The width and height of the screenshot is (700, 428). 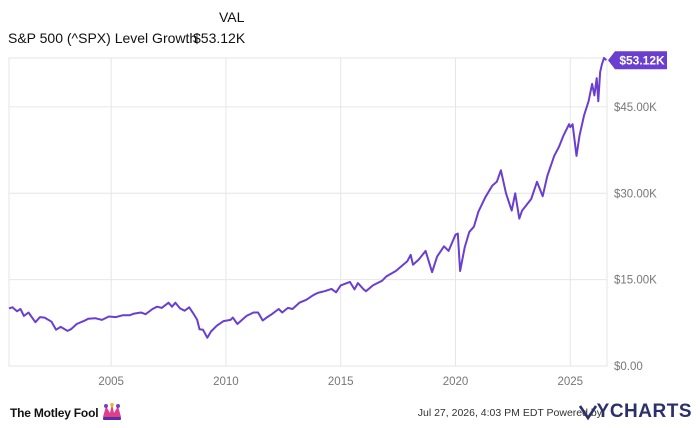 I want to click on y-tick-label: $0.00, so click(x=628, y=367).